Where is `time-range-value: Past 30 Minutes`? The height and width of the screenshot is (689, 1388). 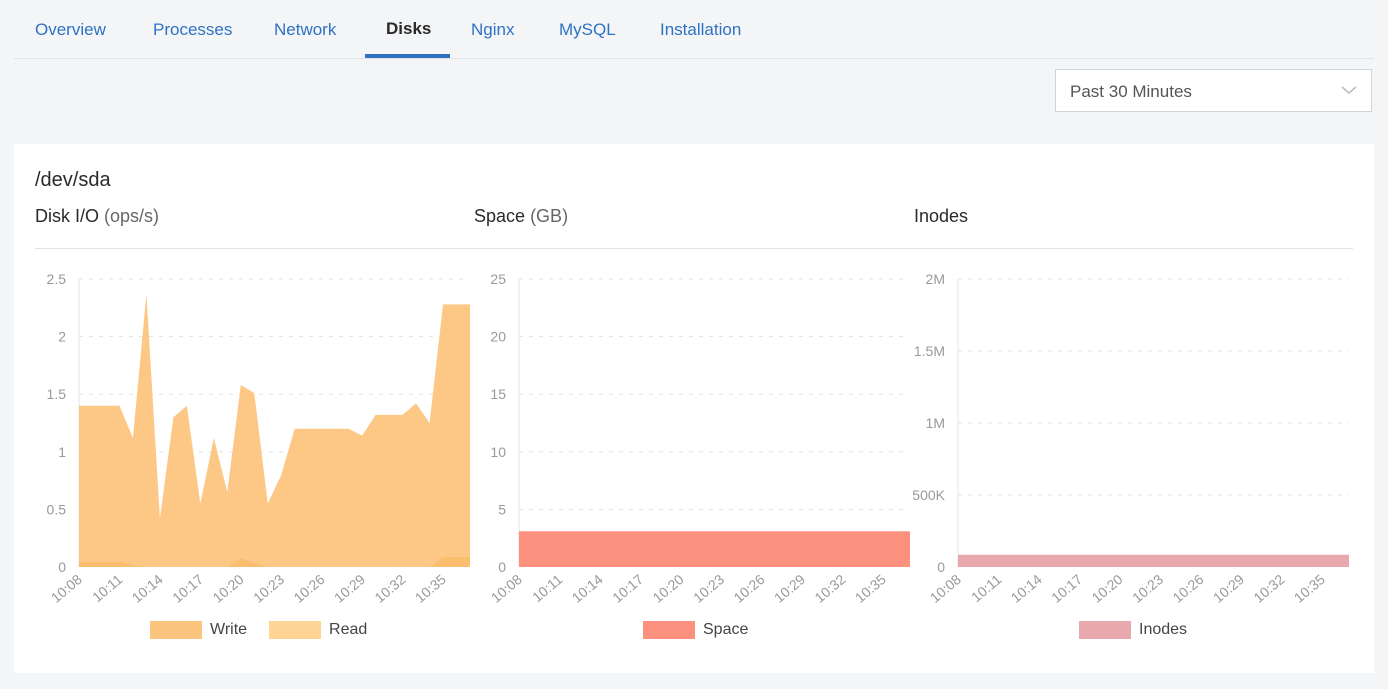
time-range-value: Past 30 Minutes is located at coordinates (1131, 91).